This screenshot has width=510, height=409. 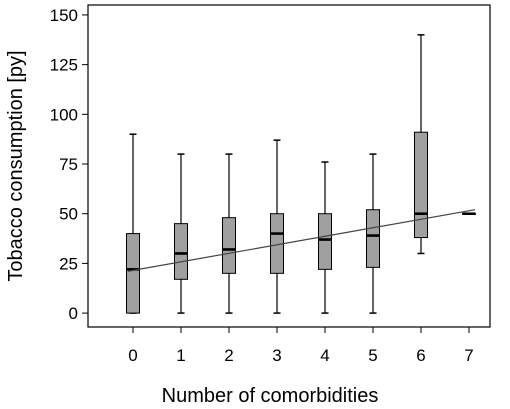 What do you see at coordinates (276, 355) in the screenshot?
I see `x-tick-label: 3` at bounding box center [276, 355].